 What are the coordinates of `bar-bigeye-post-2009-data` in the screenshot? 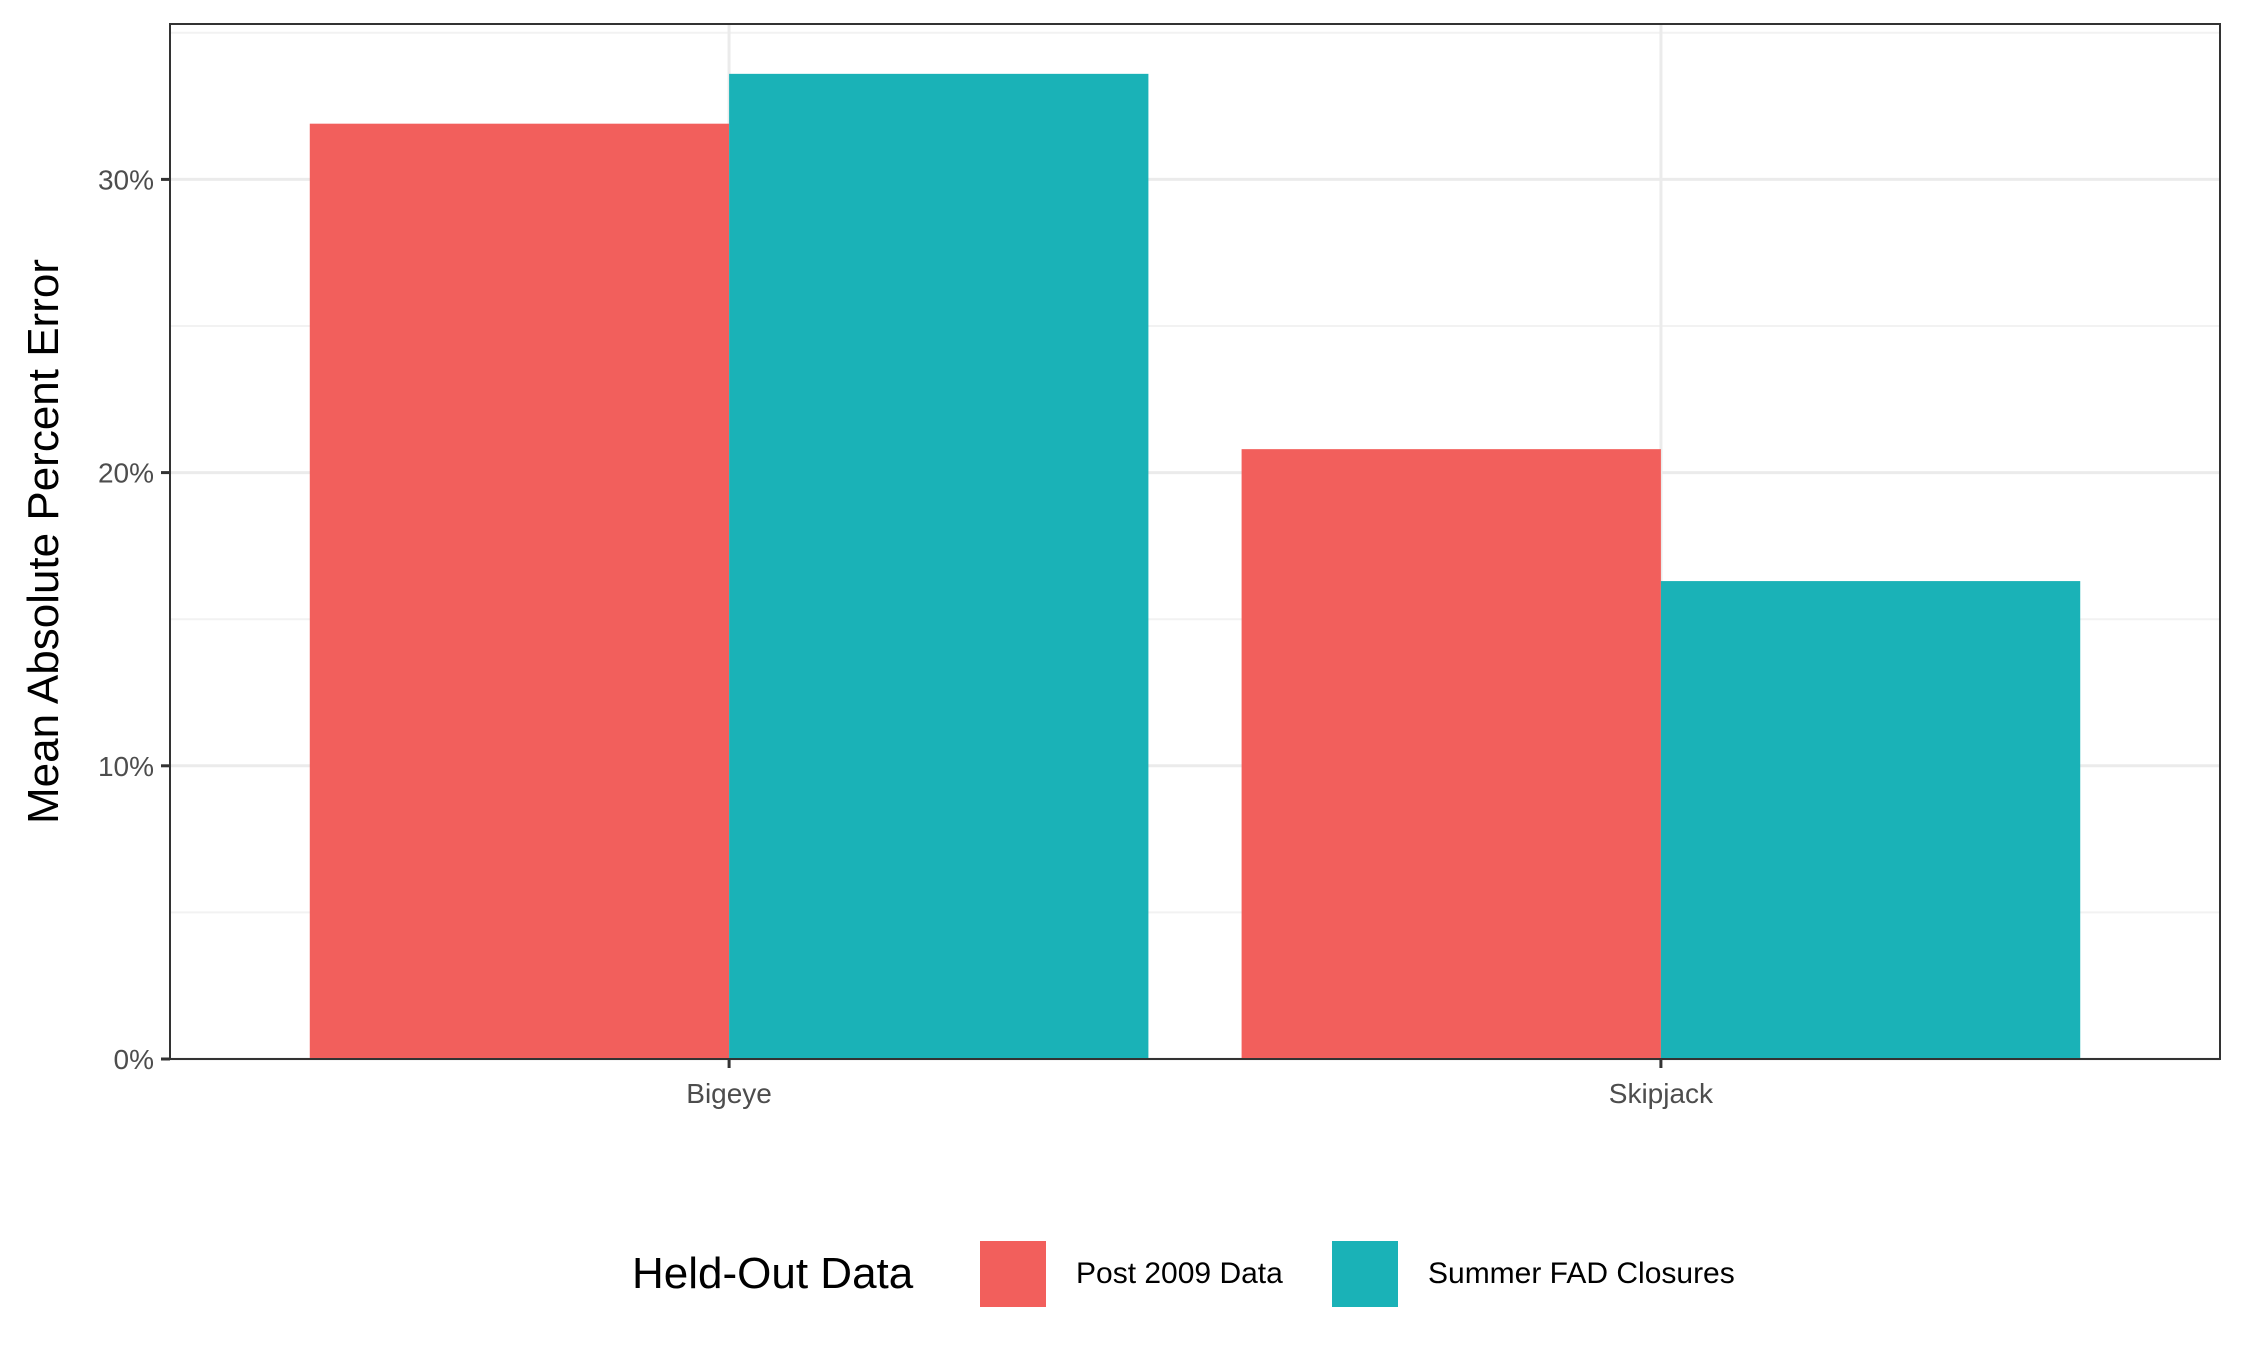 It's located at (519, 591).